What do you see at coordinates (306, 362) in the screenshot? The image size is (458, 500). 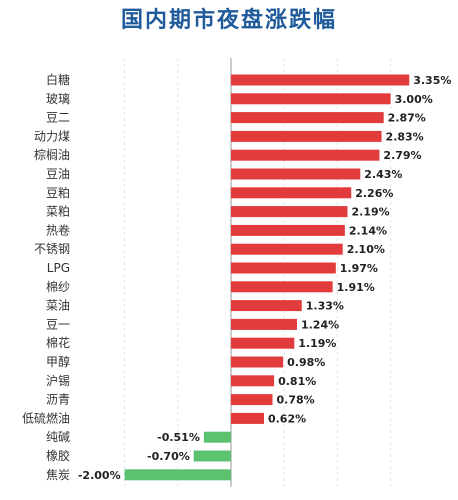 I see `value-label: 0.98%` at bounding box center [306, 362].